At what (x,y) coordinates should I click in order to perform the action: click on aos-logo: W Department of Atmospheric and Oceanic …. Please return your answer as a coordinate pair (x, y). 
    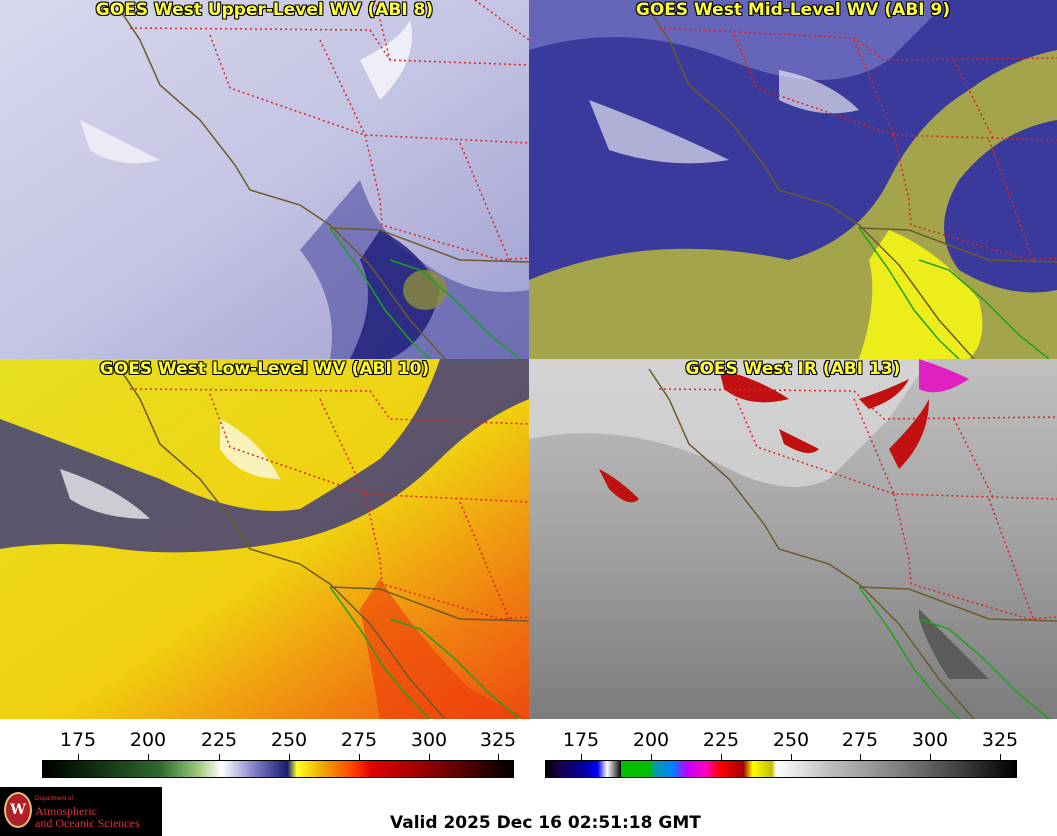
    Looking at the image, I should click on (81, 811).